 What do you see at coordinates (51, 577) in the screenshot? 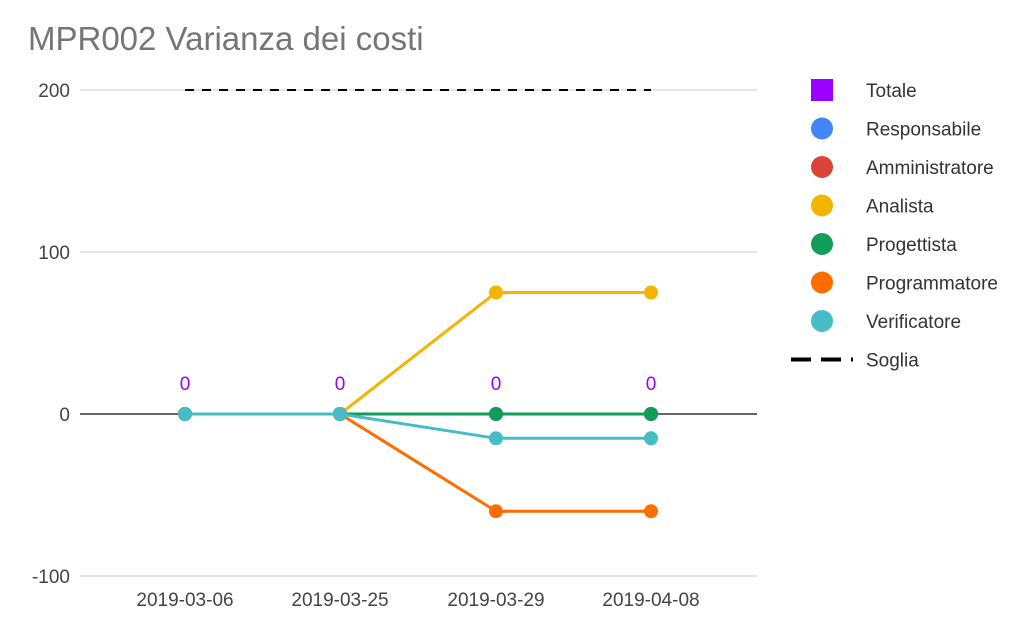
I see `y-tick-label: -100` at bounding box center [51, 577].